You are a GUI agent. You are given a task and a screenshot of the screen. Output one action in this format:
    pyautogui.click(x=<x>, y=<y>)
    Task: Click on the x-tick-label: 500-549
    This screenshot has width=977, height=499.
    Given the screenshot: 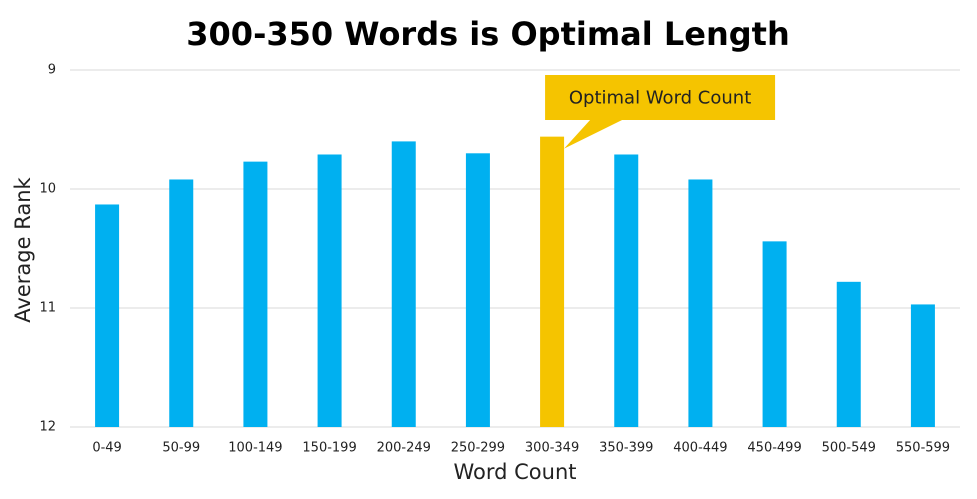 What is the action you would take?
    pyautogui.click(x=849, y=448)
    